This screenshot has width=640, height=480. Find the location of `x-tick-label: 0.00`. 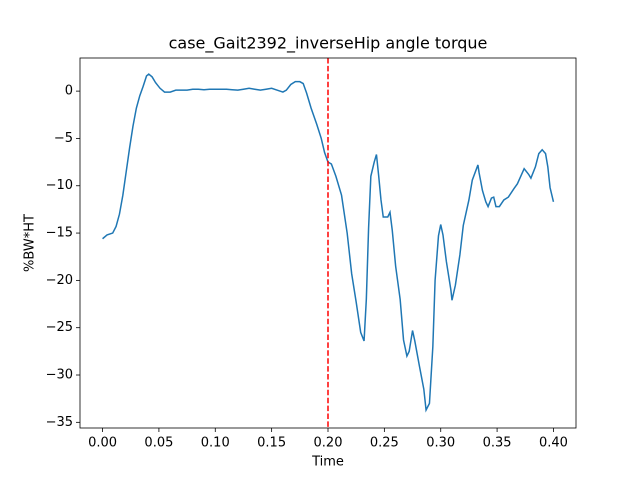

x-tick-label: 0.00 is located at coordinates (102, 443).